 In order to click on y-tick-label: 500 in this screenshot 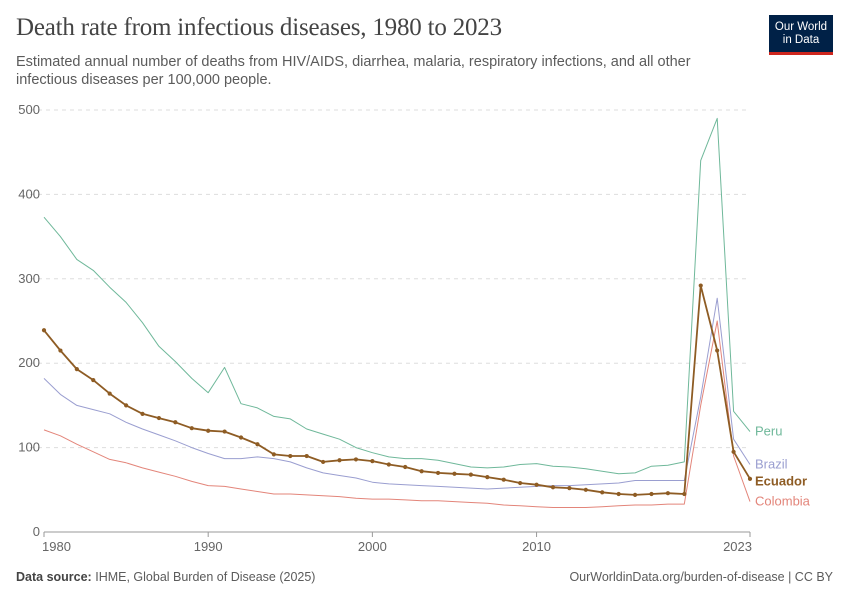, I will do `click(29, 109)`.